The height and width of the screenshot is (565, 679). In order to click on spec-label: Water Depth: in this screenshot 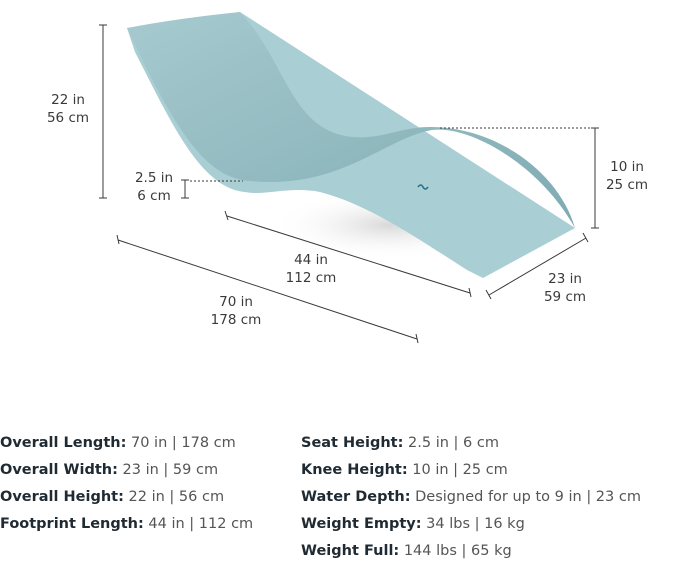, I will do `click(356, 497)`.